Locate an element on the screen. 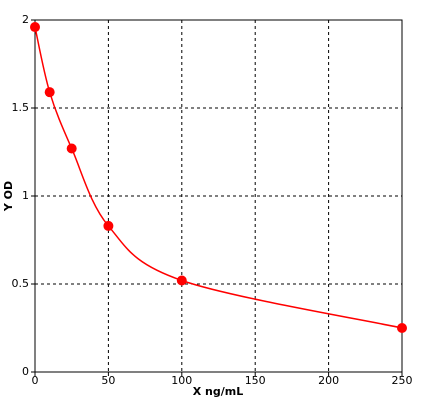  x-tick-label: 150 is located at coordinates (255, 380).